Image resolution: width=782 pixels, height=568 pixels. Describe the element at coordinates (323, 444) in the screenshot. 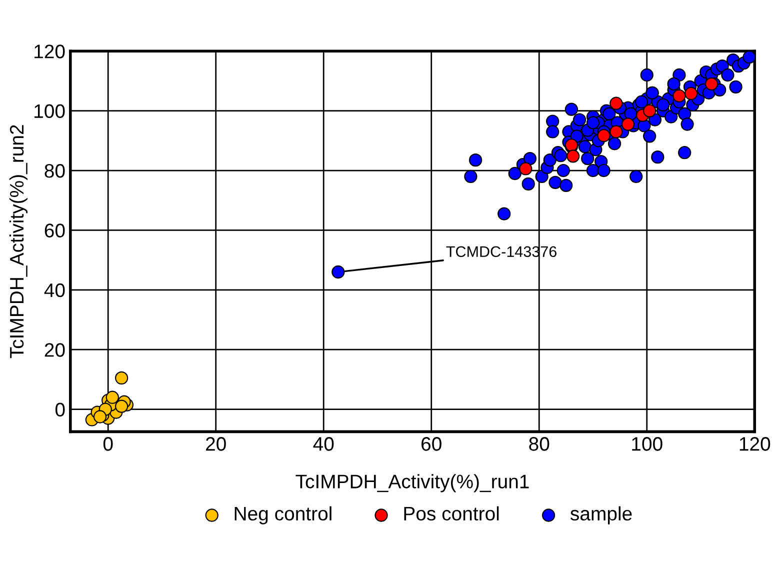

I see `x-tick-label: 40` at that location.